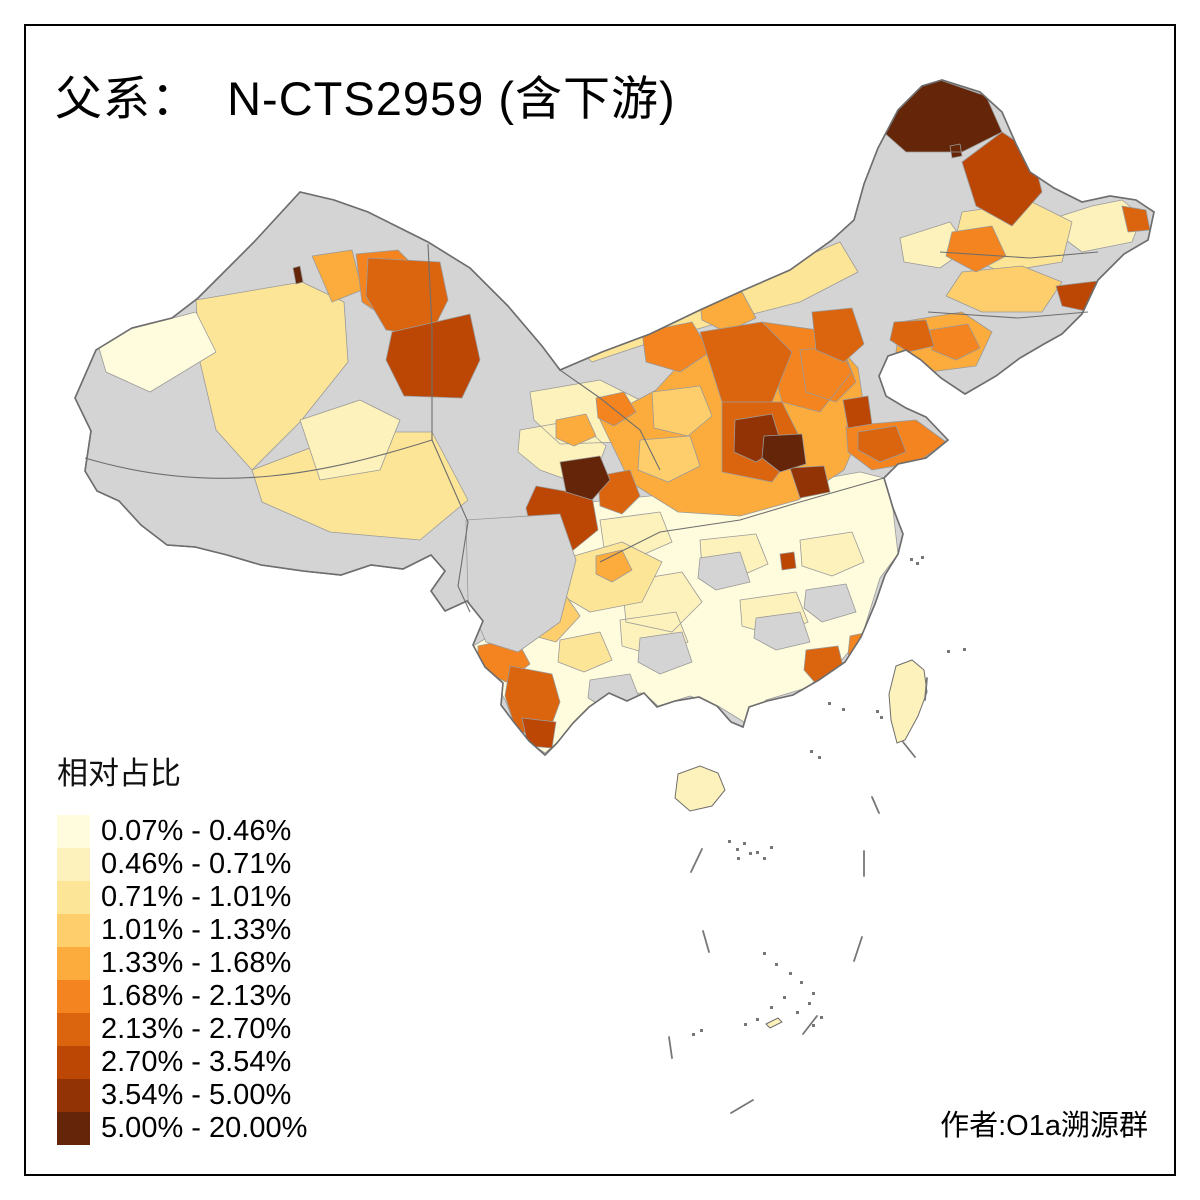 This screenshot has width=1200, height=1200. I want to click on legend-item: 0.46% - 0.71%, so click(182, 864).